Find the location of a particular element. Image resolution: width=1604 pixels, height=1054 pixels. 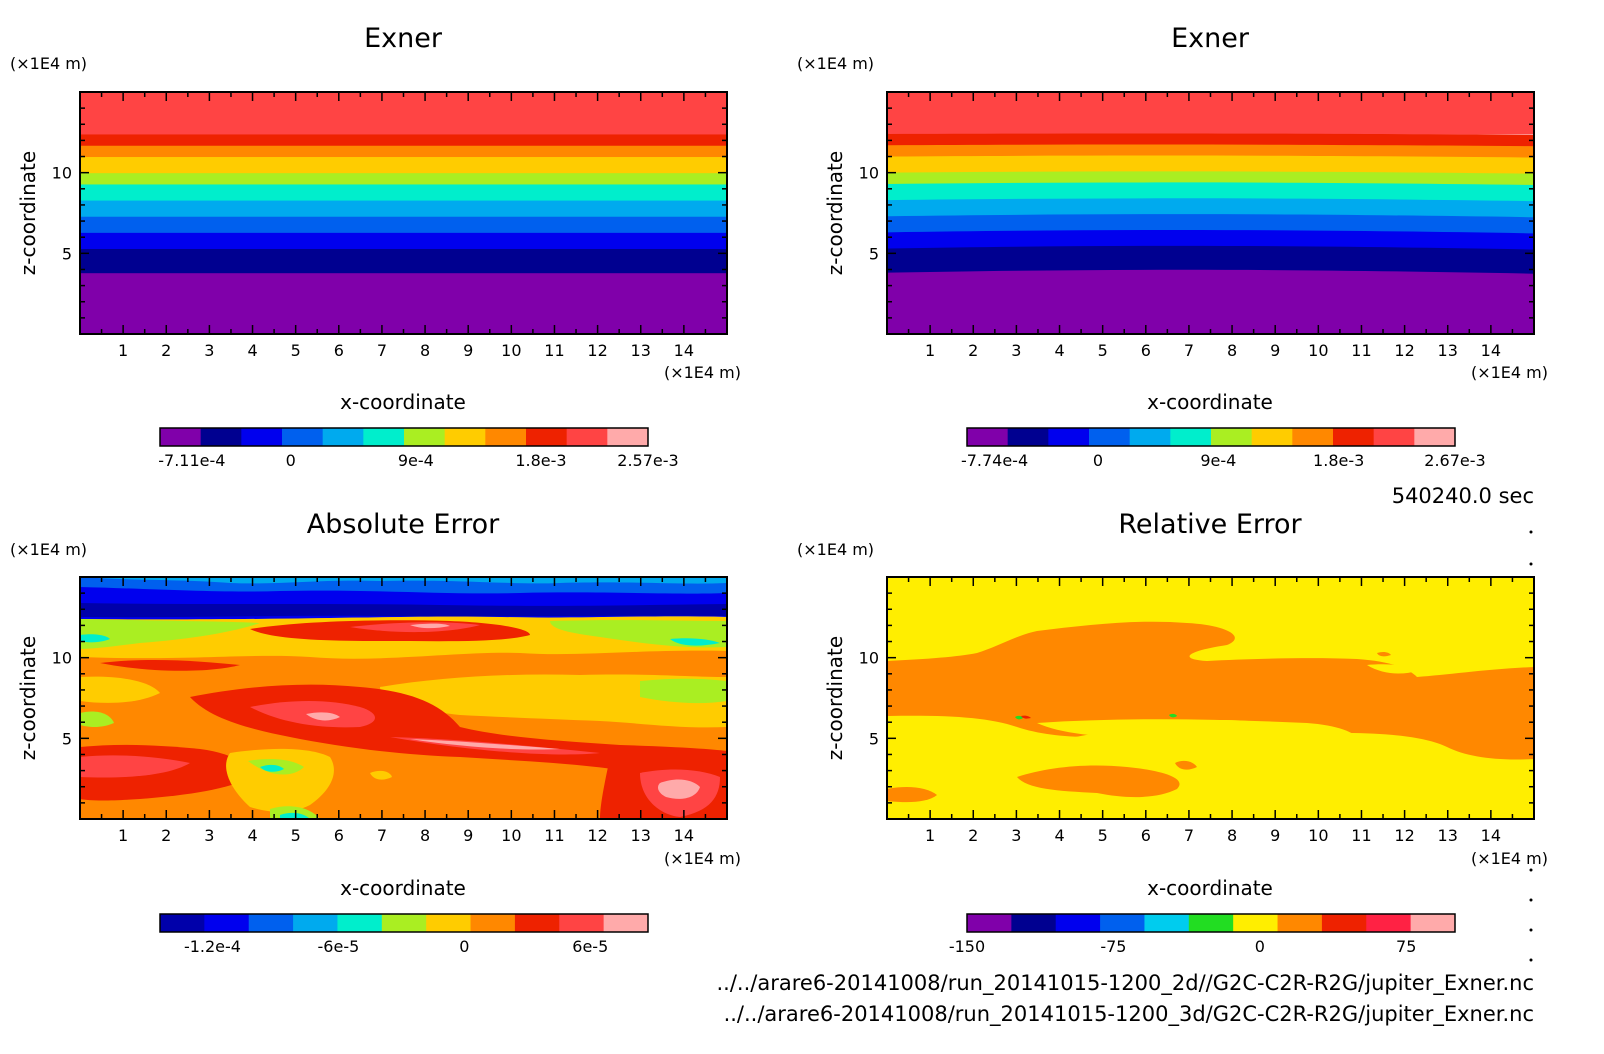

x-tick-label: 3 is located at coordinates (209, 835).